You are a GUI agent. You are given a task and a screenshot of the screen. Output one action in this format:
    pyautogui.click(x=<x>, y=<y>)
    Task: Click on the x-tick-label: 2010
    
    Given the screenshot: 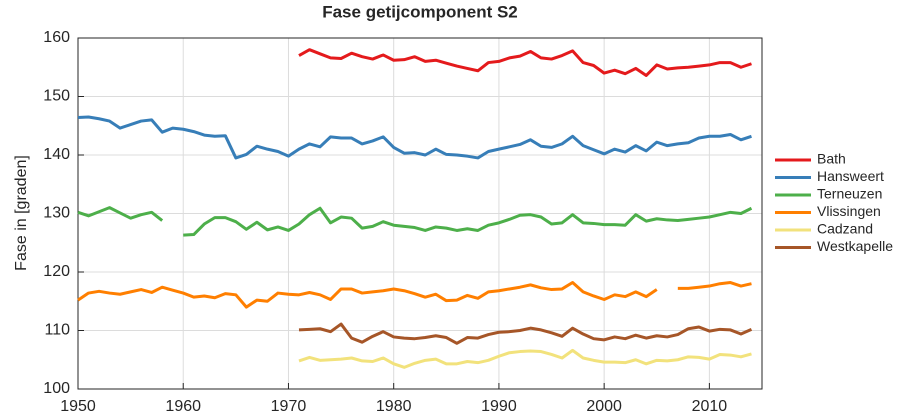 What is the action you would take?
    pyautogui.click(x=710, y=406)
    